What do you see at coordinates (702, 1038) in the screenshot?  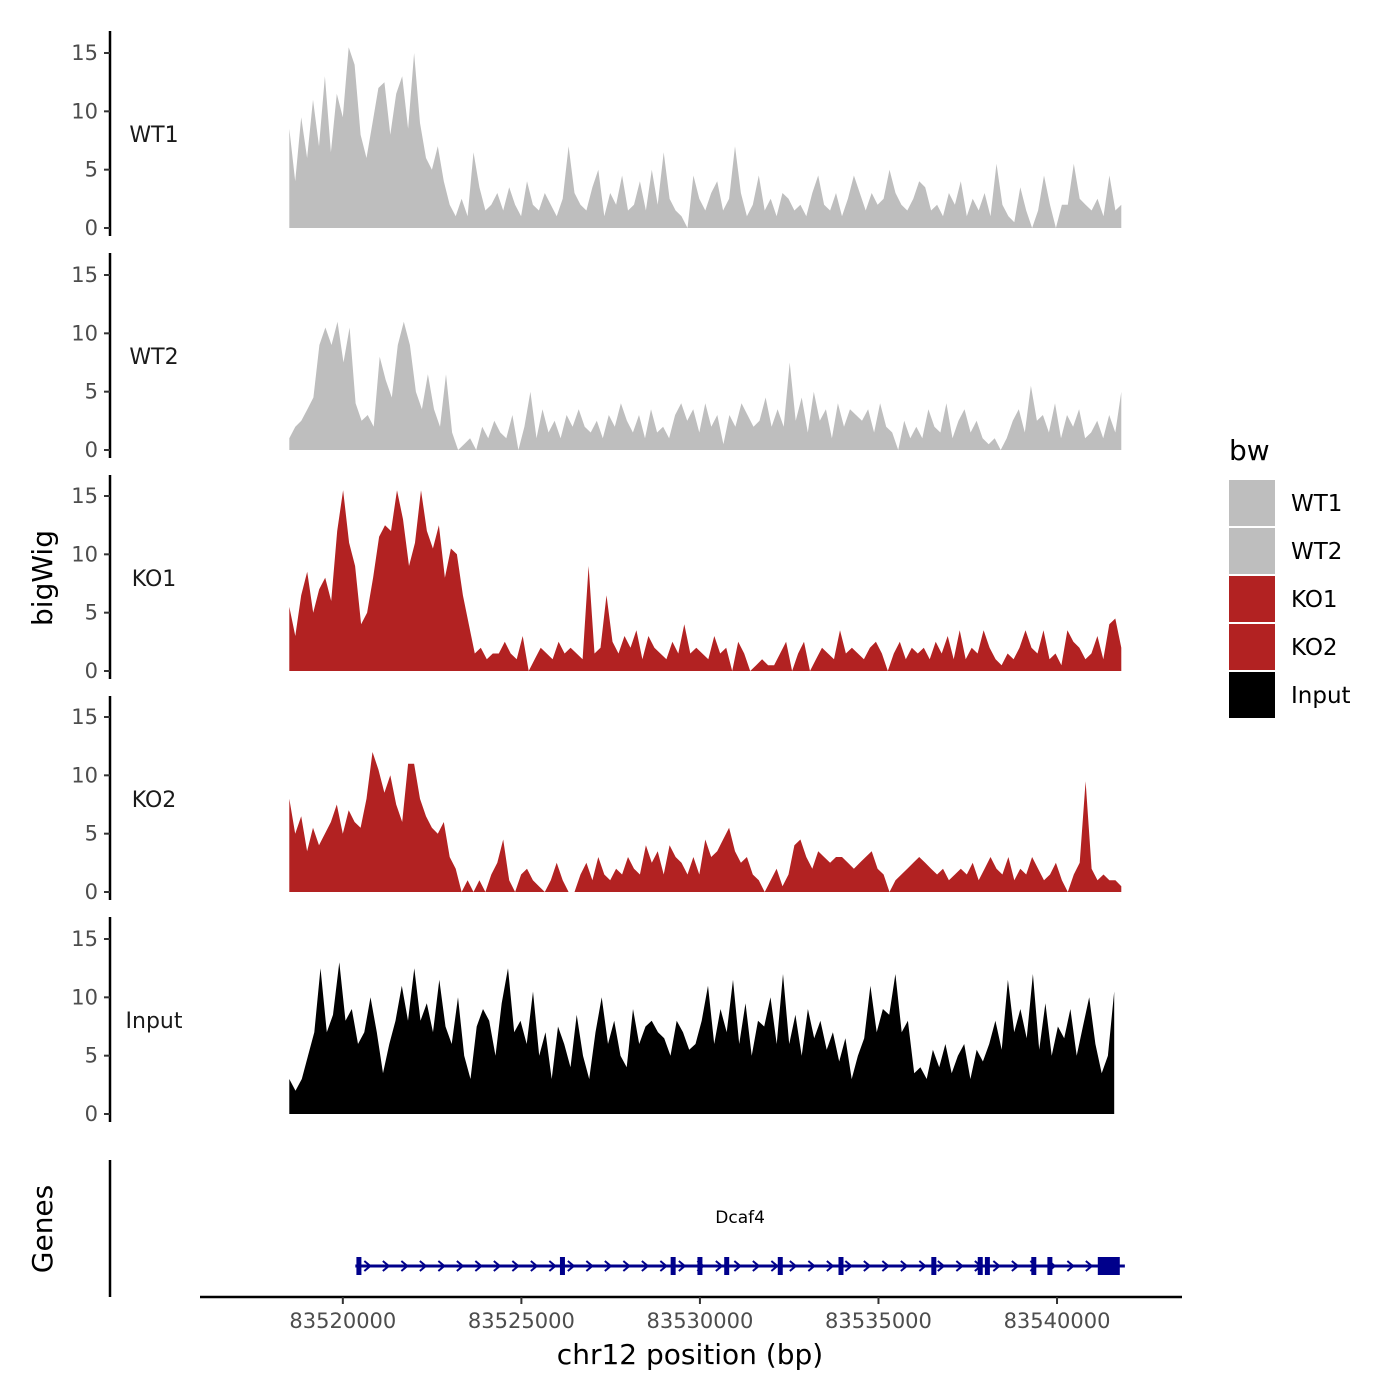 I see `coverage-area-Input` at bounding box center [702, 1038].